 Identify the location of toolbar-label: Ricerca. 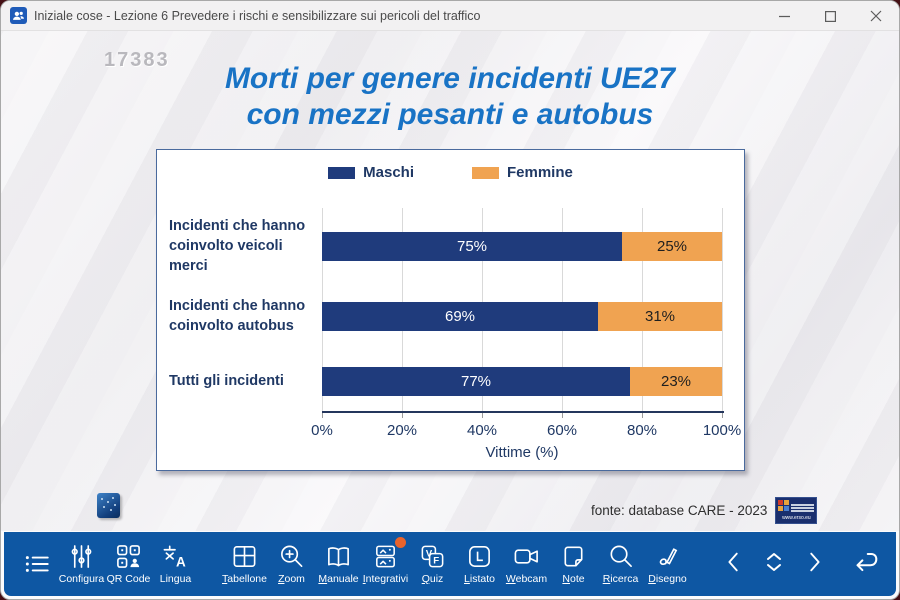
(620, 579).